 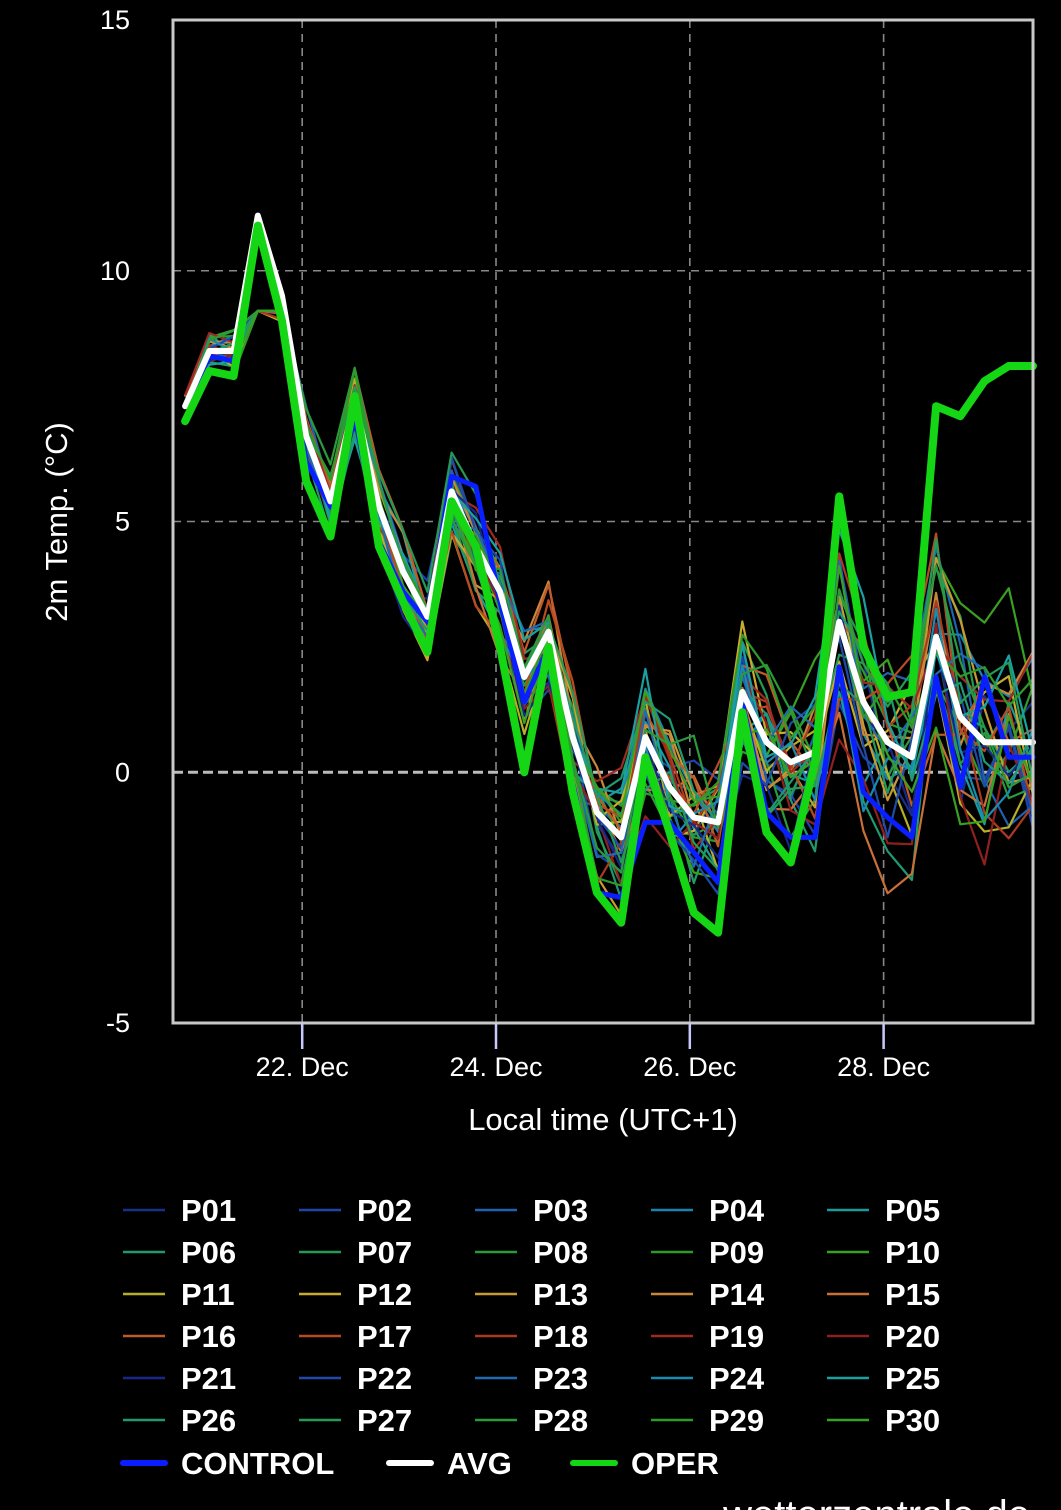 What do you see at coordinates (912, 1210) in the screenshot?
I see `legend-label-p05: P05` at bounding box center [912, 1210].